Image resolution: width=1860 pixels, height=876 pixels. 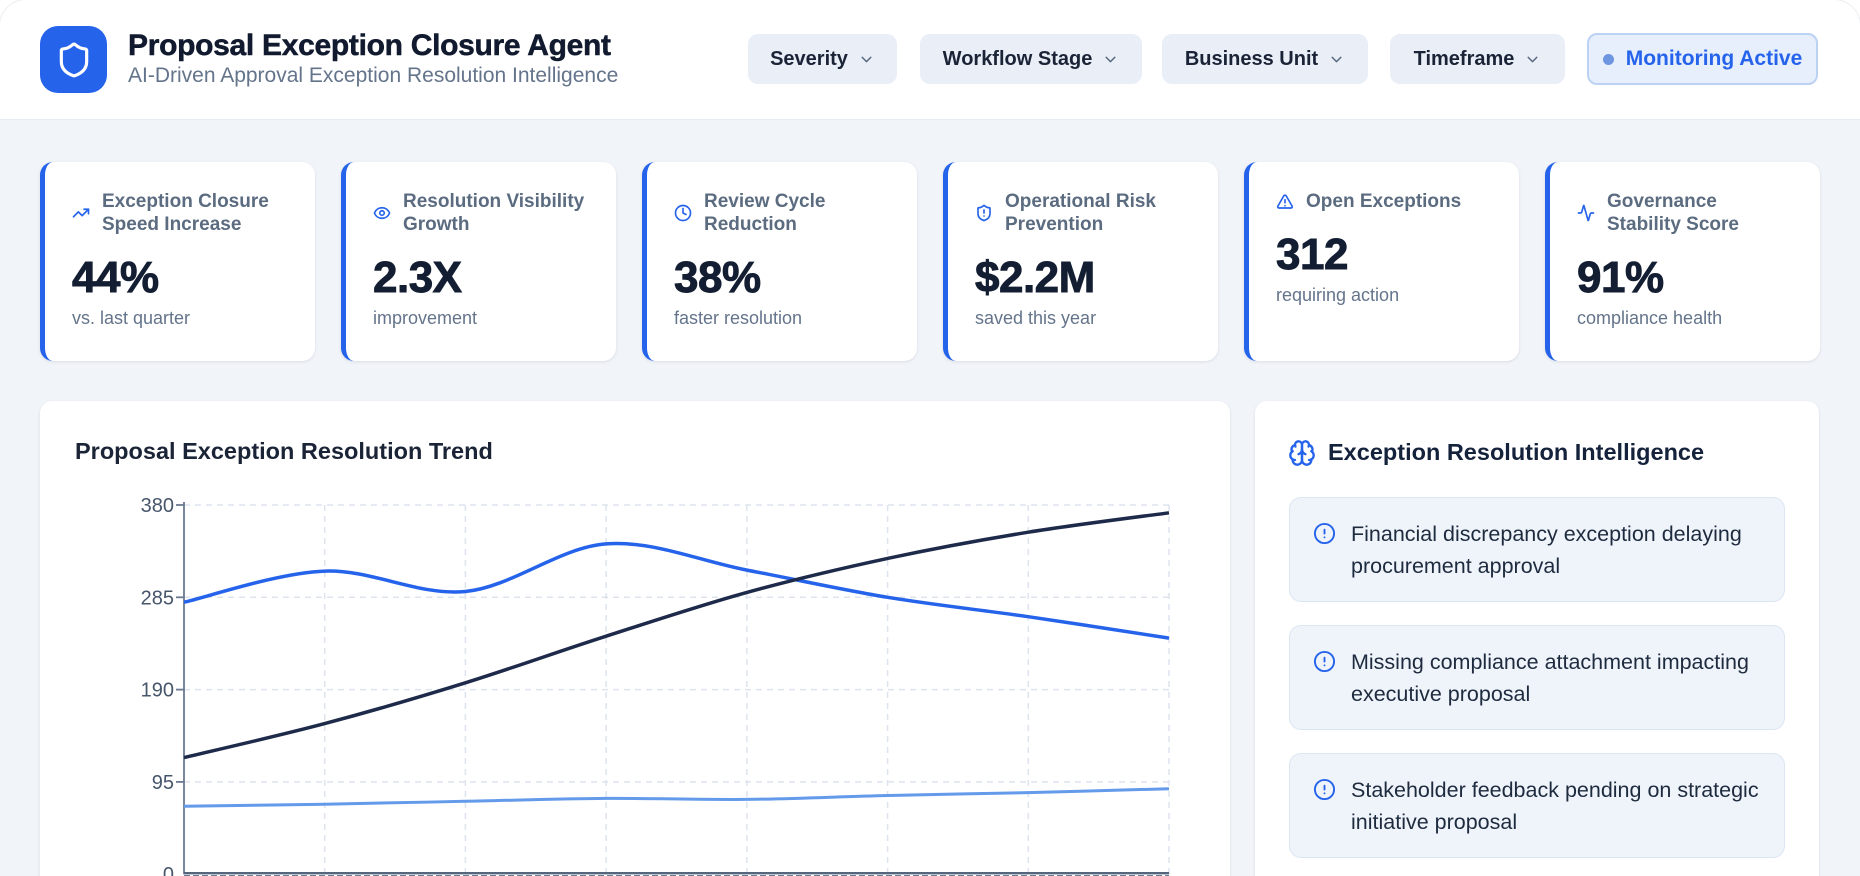 I want to click on svg-text: 380, so click(x=157, y=506).